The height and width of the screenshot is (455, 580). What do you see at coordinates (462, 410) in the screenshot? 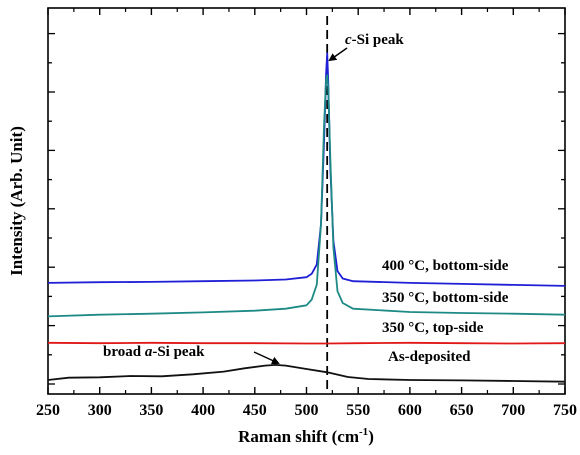
I see `x-tick-label: 650` at bounding box center [462, 410].